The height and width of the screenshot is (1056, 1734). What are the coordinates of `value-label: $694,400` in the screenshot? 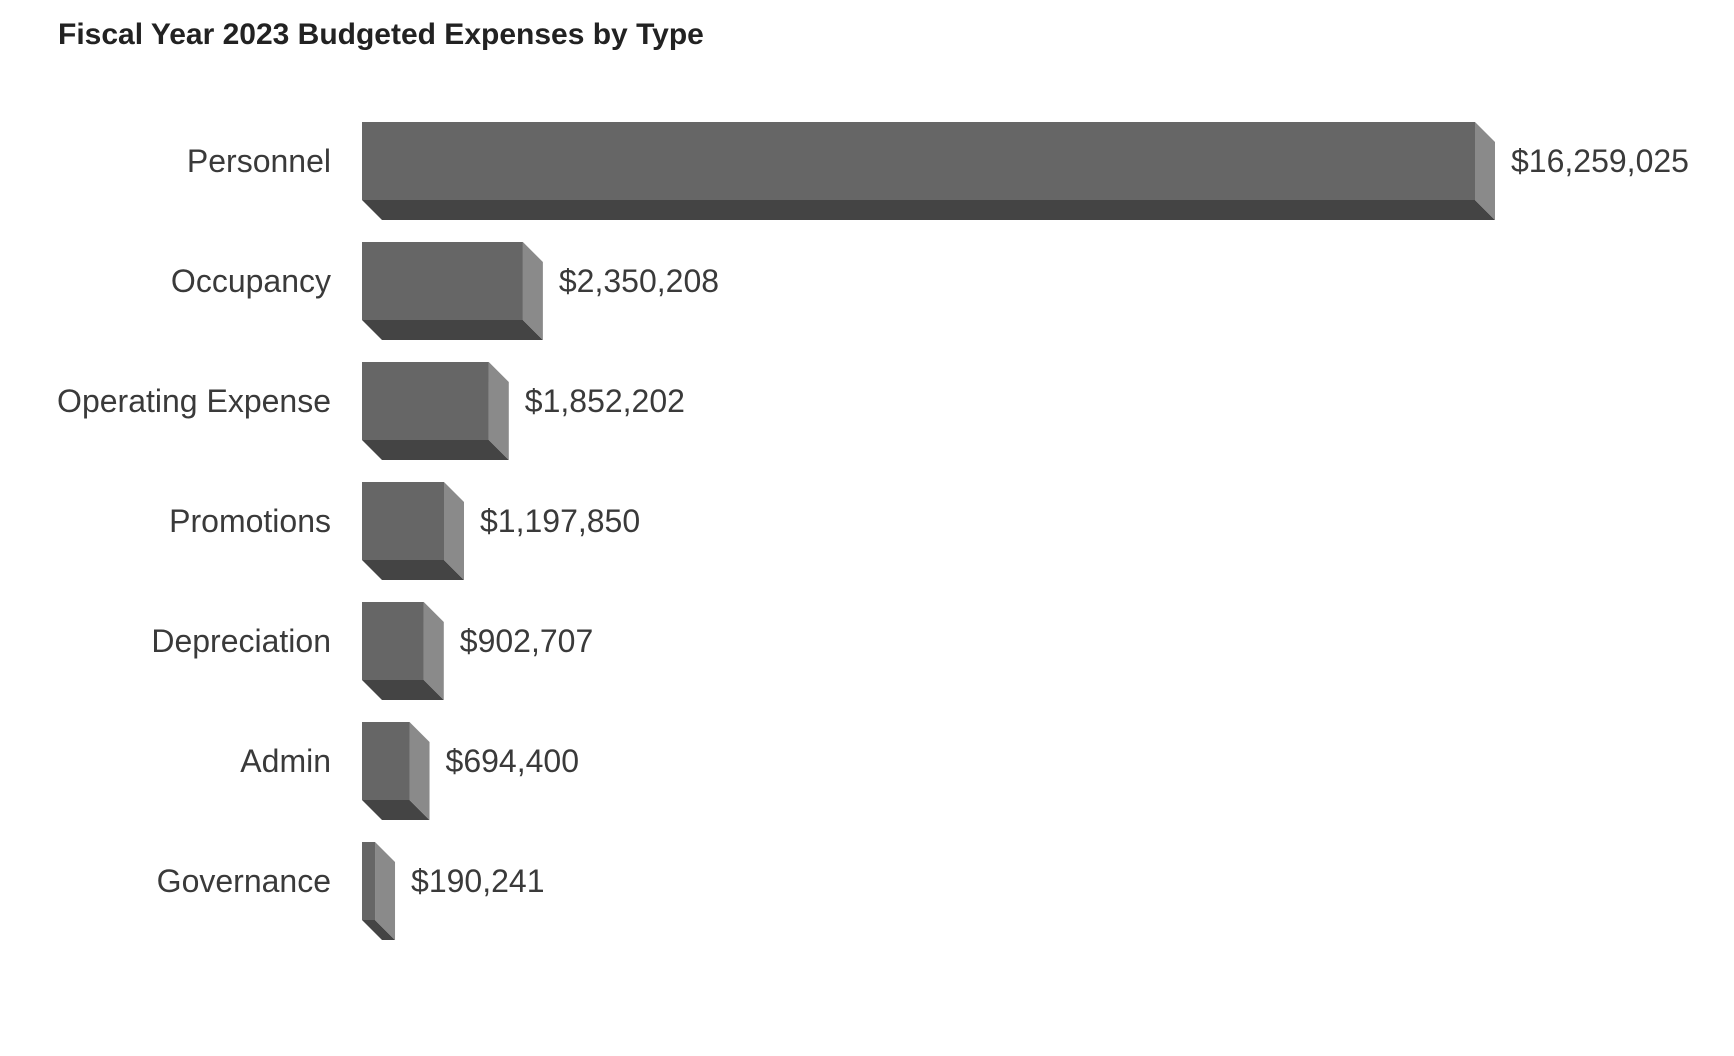 It's located at (512, 761).